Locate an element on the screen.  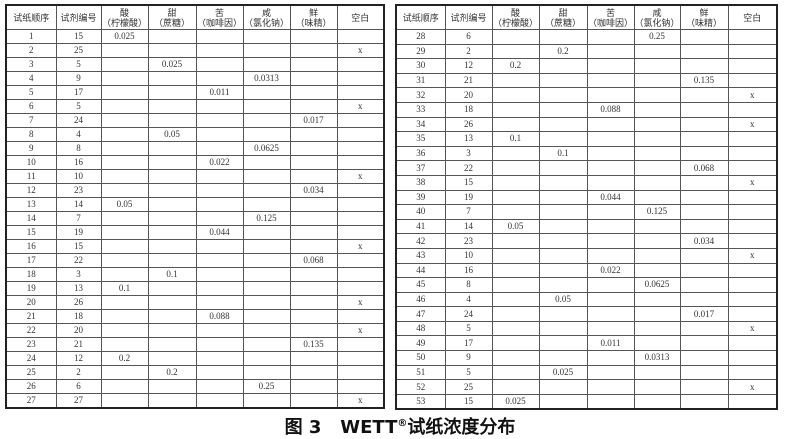
header-reagent-id: 试剂编号 is located at coordinates (468, 17).